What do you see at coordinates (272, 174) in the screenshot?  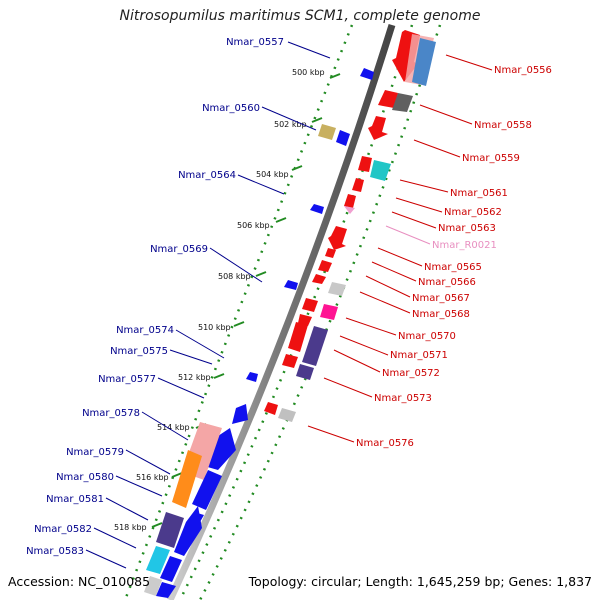 I see `tick-label-504: 504 kbp` at bounding box center [272, 174].